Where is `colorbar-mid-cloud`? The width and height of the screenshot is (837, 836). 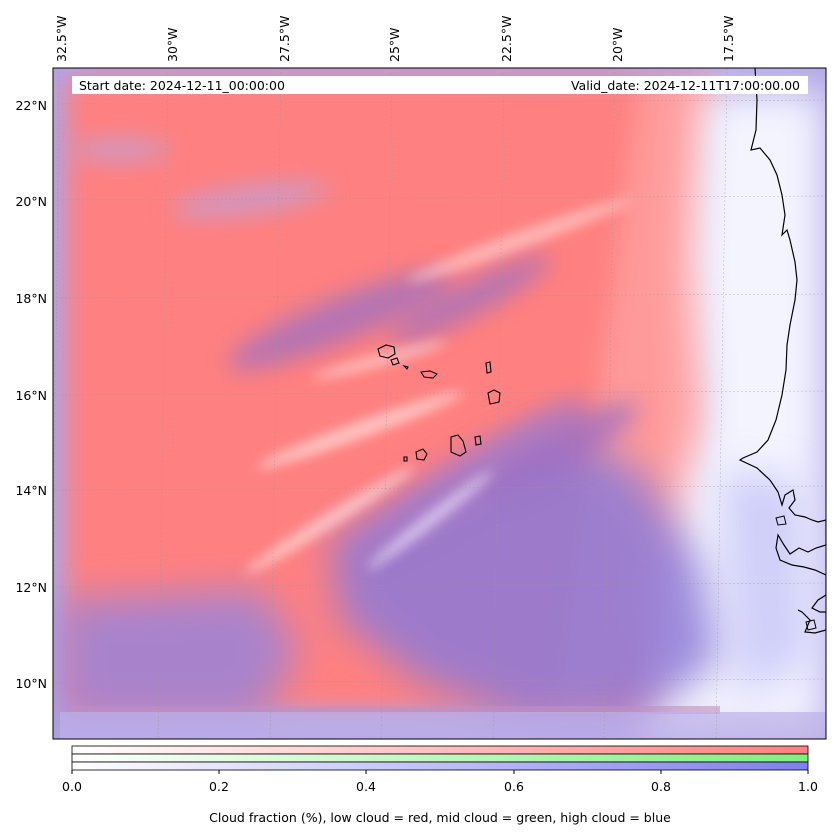 colorbar-mid-cloud is located at coordinates (440, 758).